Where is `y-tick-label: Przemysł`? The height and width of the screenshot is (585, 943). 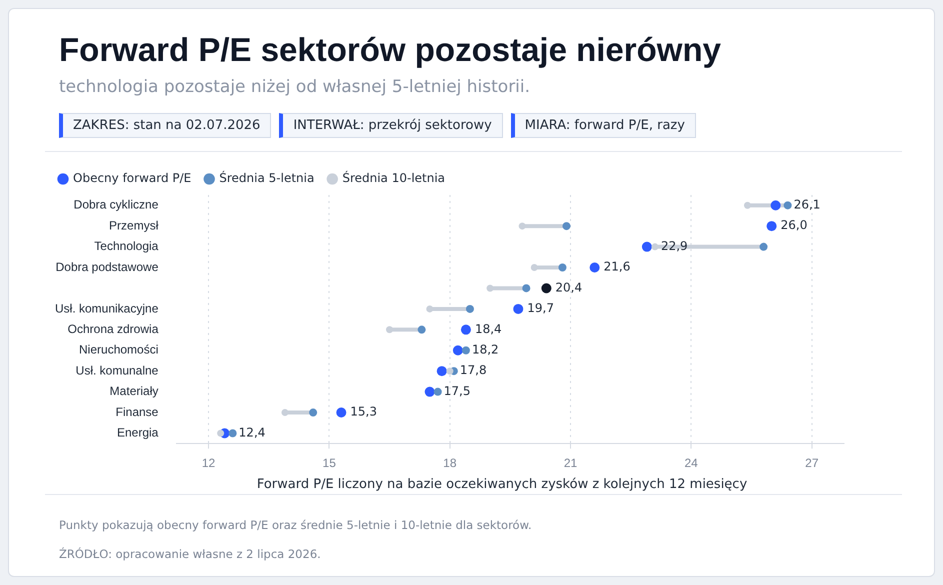
y-tick-label: Przemysł is located at coordinates (134, 225).